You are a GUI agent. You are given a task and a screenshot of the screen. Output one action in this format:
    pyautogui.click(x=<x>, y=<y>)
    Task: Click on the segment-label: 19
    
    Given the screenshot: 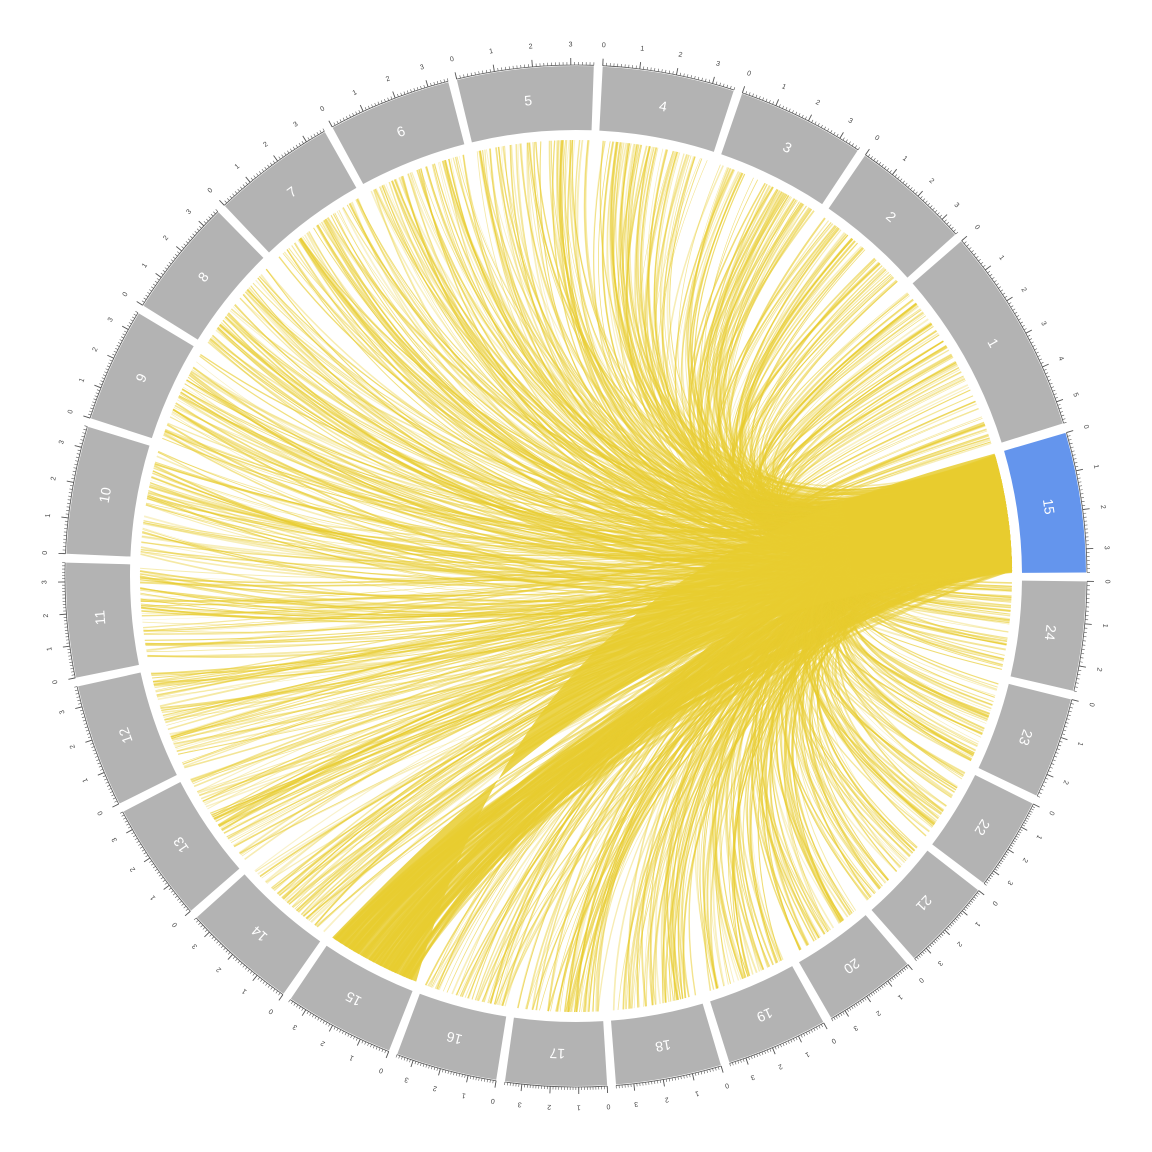 What is the action you would take?
    pyautogui.click(x=764, y=1015)
    